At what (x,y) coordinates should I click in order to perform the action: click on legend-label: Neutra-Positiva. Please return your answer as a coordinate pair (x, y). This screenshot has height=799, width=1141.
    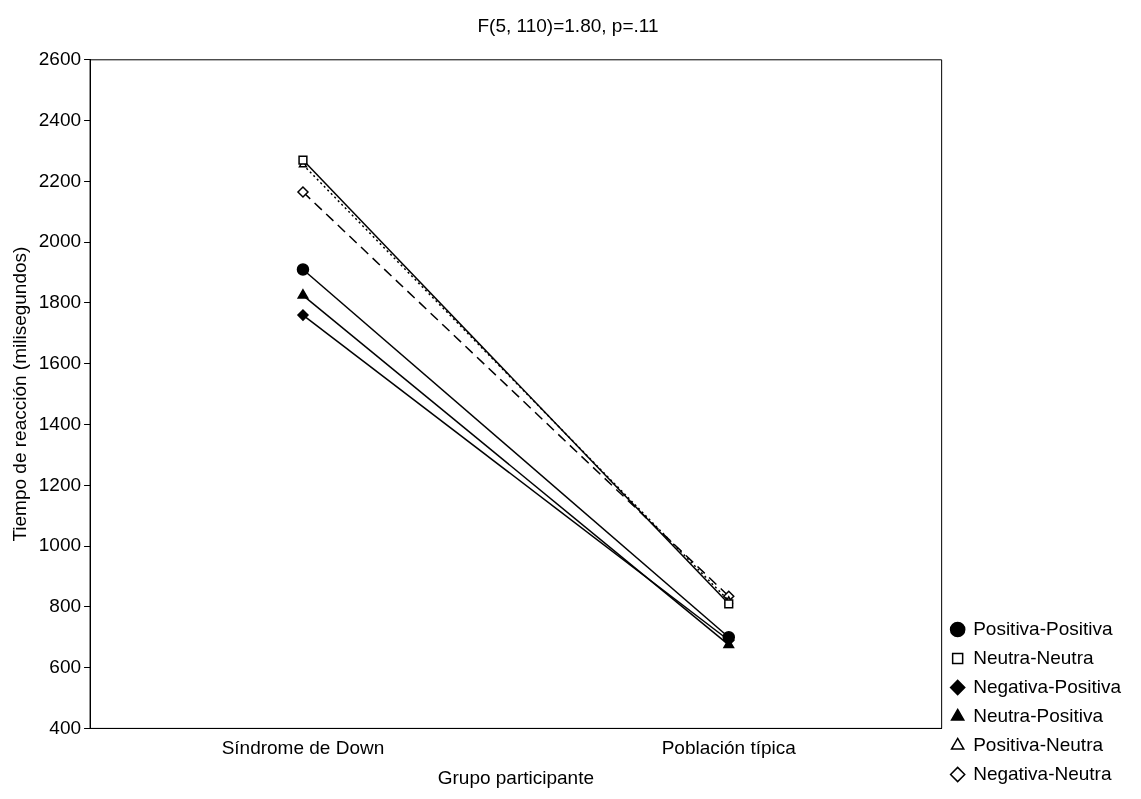
    Looking at the image, I should click on (1038, 715).